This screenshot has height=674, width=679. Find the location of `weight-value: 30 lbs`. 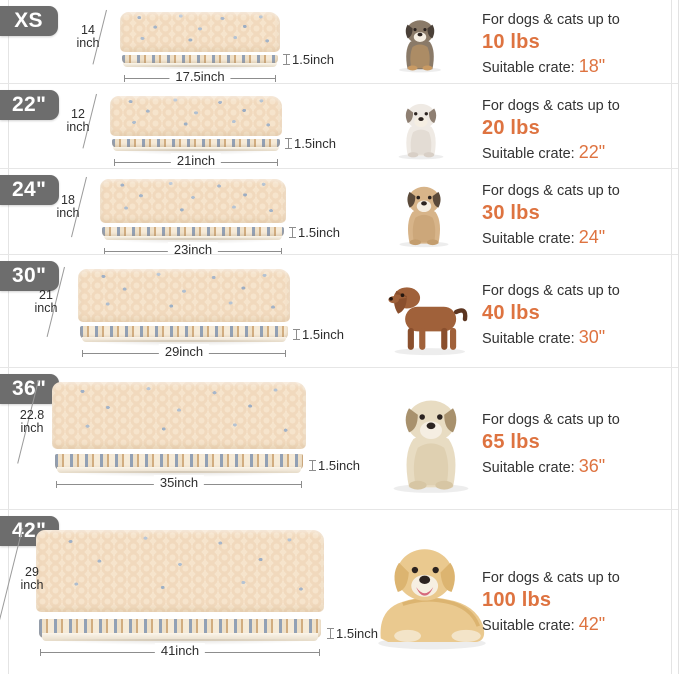

weight-value: 30 lbs is located at coordinates (511, 213).